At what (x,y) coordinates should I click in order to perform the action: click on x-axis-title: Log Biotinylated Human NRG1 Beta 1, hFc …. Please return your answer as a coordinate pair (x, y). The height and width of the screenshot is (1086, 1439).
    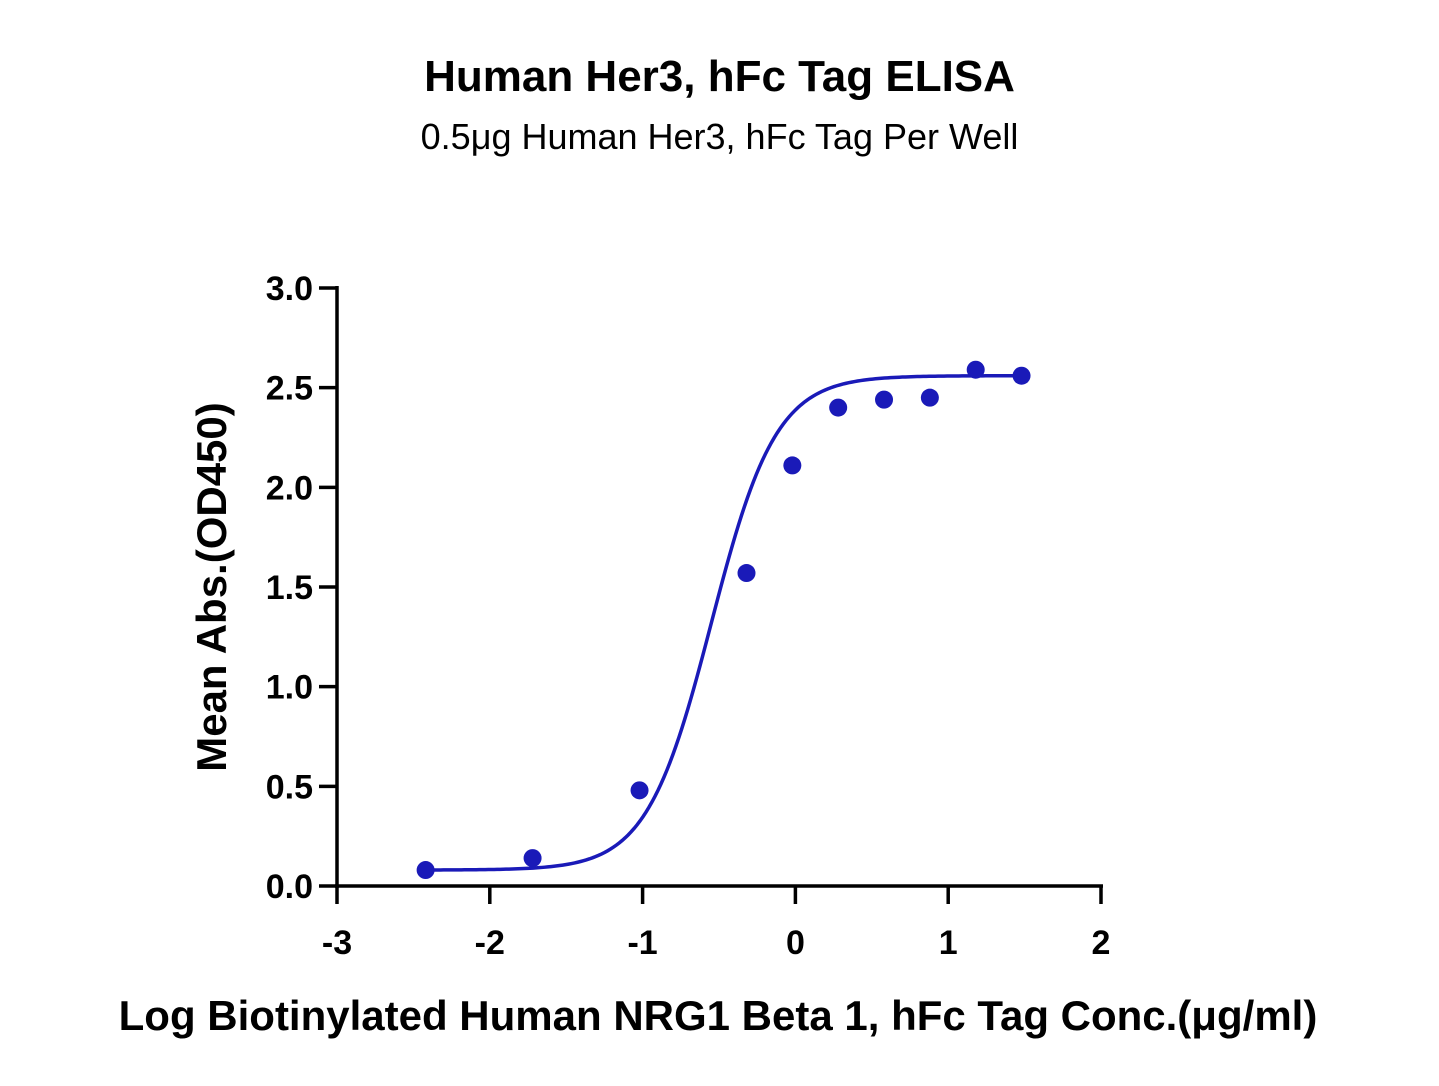
    Looking at the image, I should click on (718, 1015).